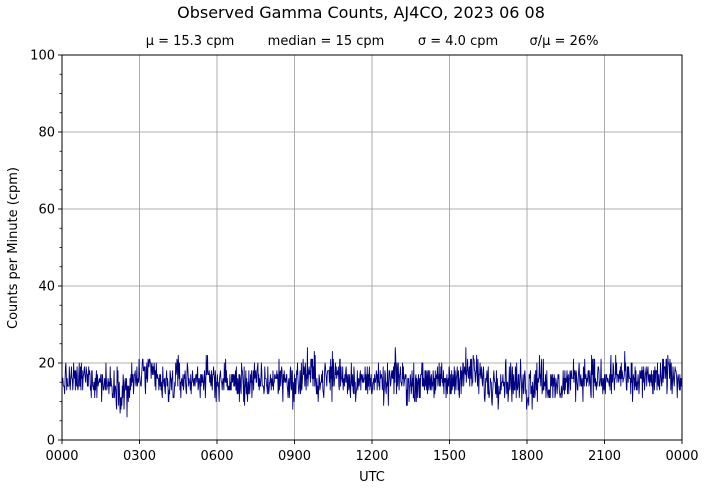 Image resolution: width=705 pixels, height=489 pixels. Describe the element at coordinates (526, 456) in the screenshot. I see `x-tick-label: 1800` at that location.